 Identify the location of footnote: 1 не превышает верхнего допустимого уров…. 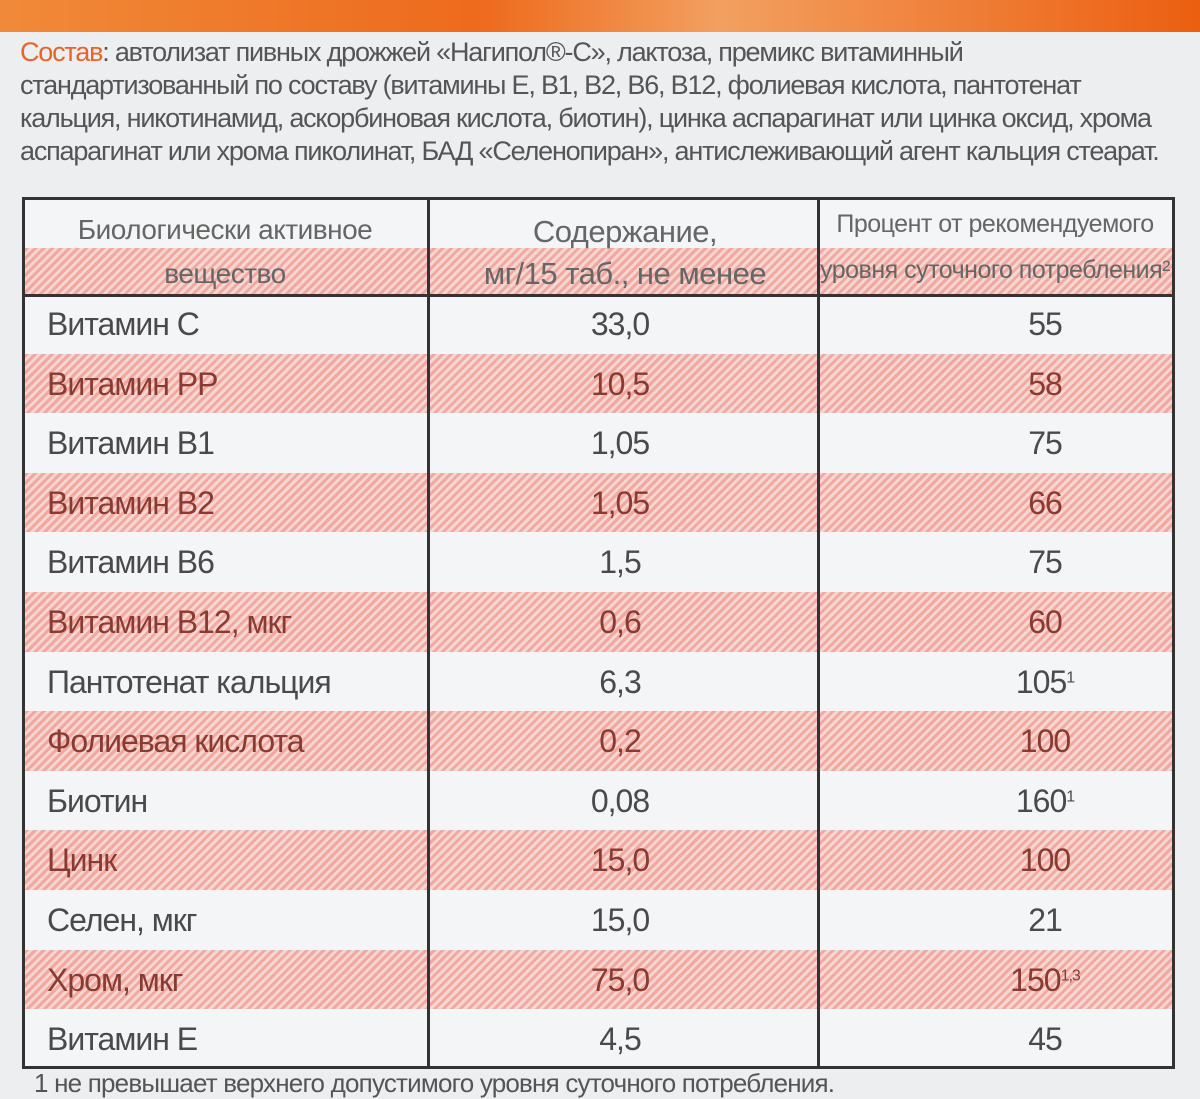
(434, 1083).